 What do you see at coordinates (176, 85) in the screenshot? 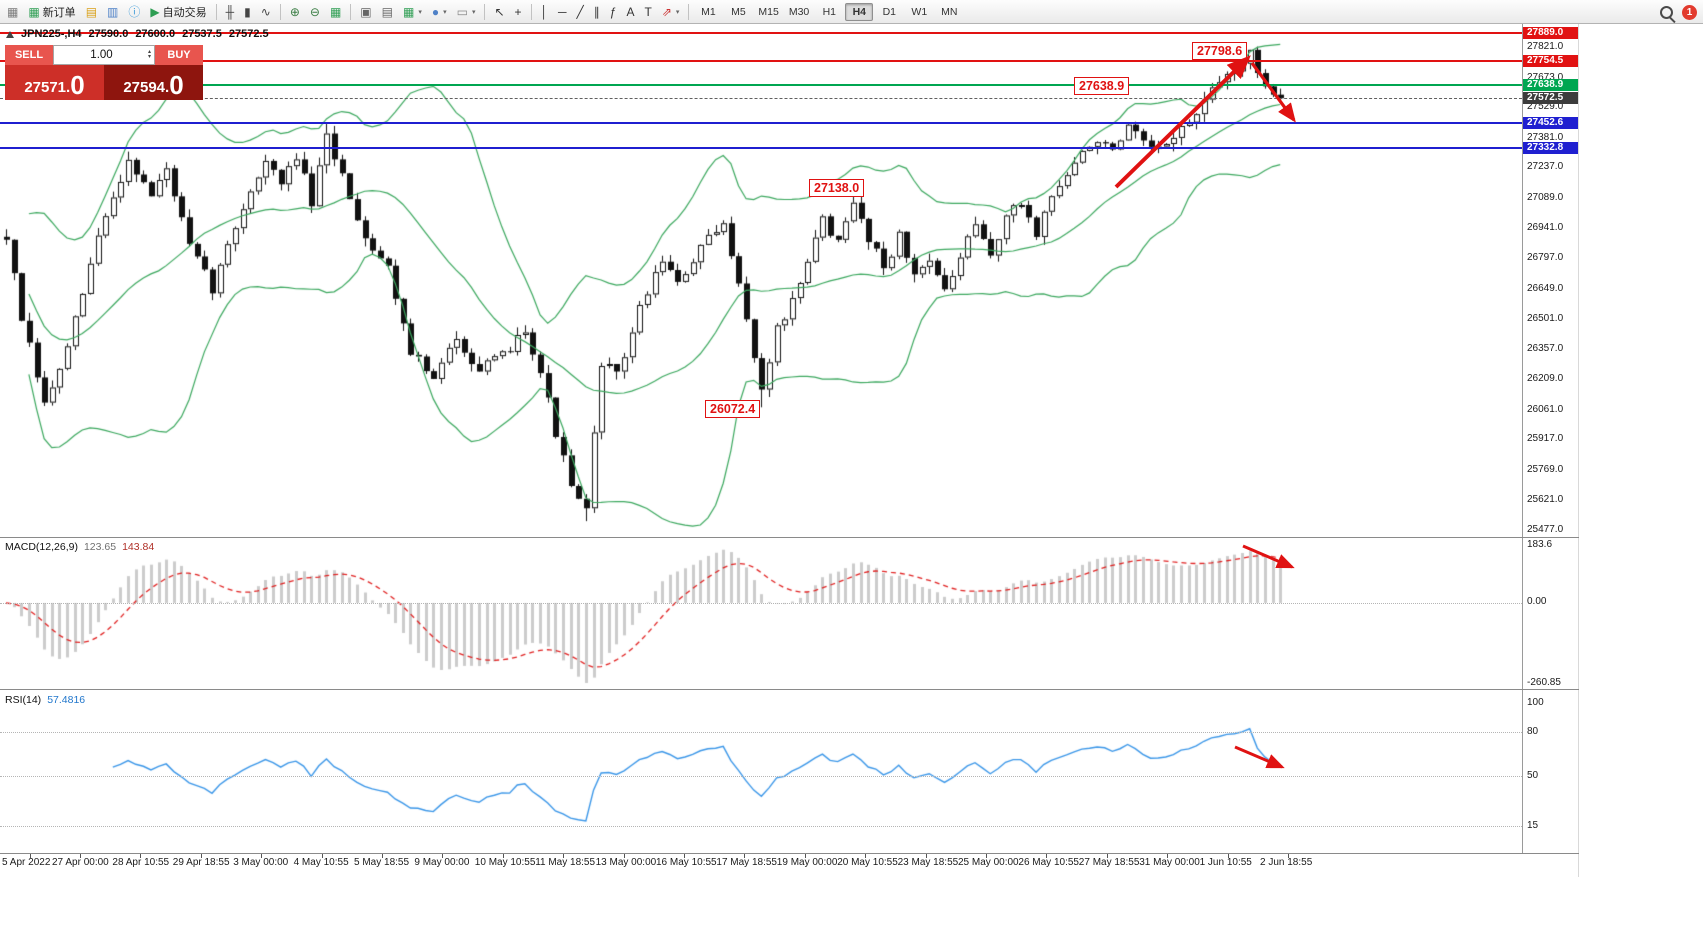
I see `buy-price-pips: 0` at bounding box center [176, 85].